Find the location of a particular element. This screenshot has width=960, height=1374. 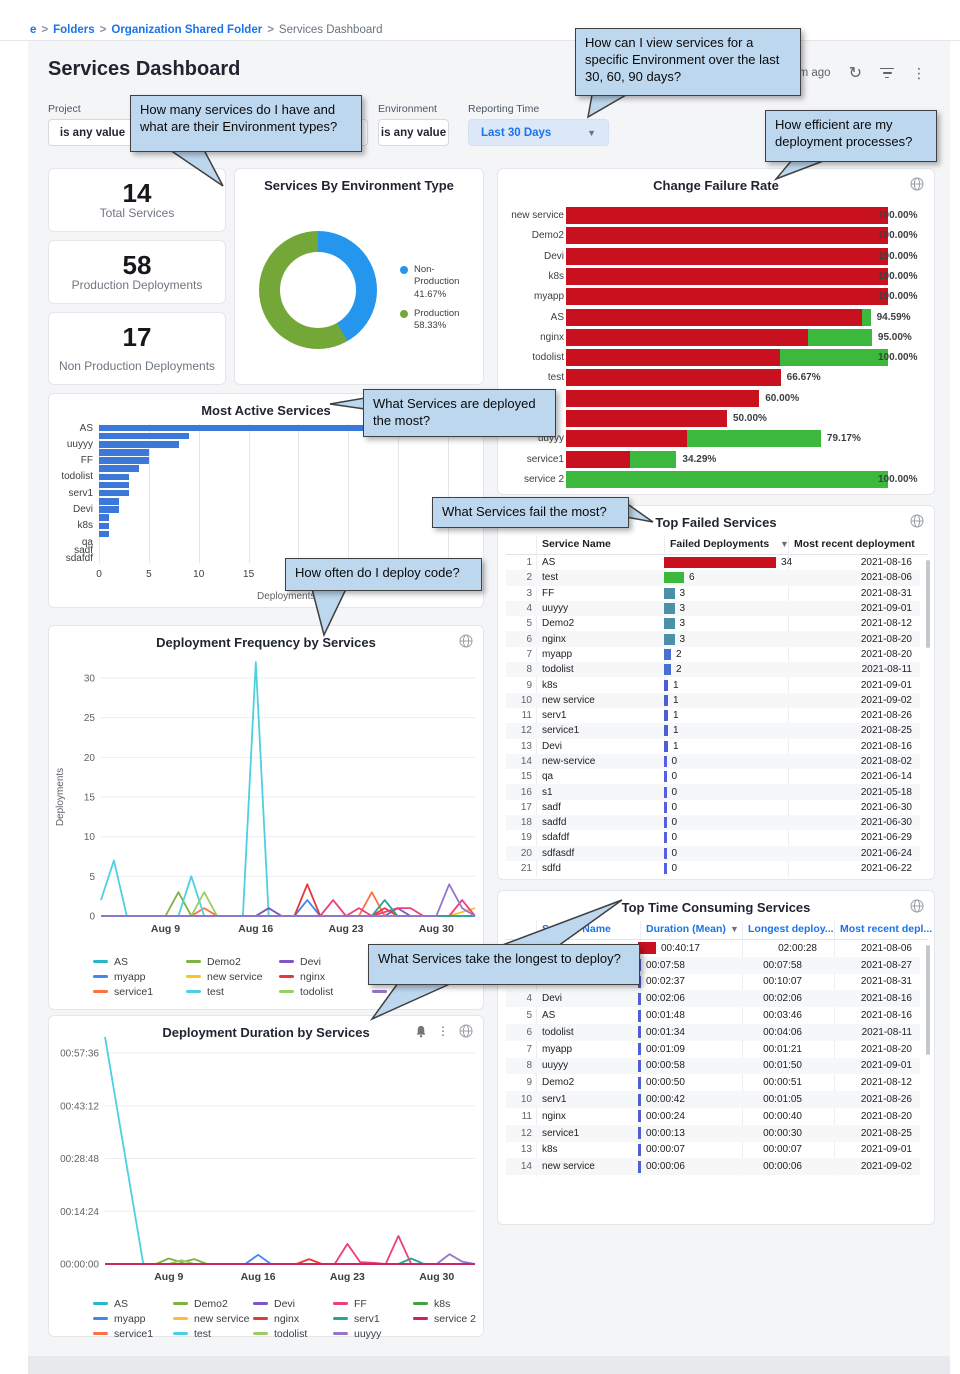

cfr-row: test 66.67% is located at coordinates (717, 378).